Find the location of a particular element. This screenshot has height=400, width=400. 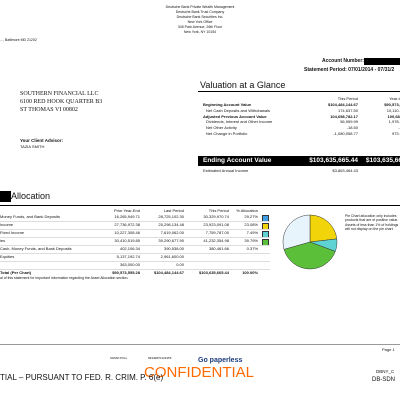

allocation-value: 30,329,970.74 is located at coordinates (216, 216).